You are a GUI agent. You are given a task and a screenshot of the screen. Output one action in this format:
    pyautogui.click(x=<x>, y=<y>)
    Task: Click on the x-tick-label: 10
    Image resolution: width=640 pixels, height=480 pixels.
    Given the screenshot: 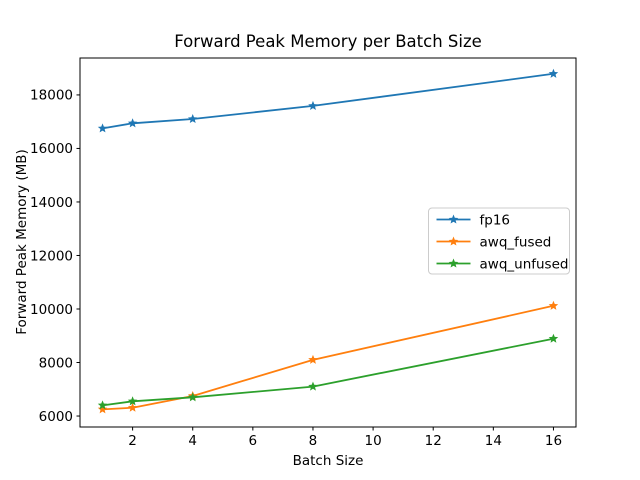 What is the action you would take?
    pyautogui.click(x=372, y=441)
    